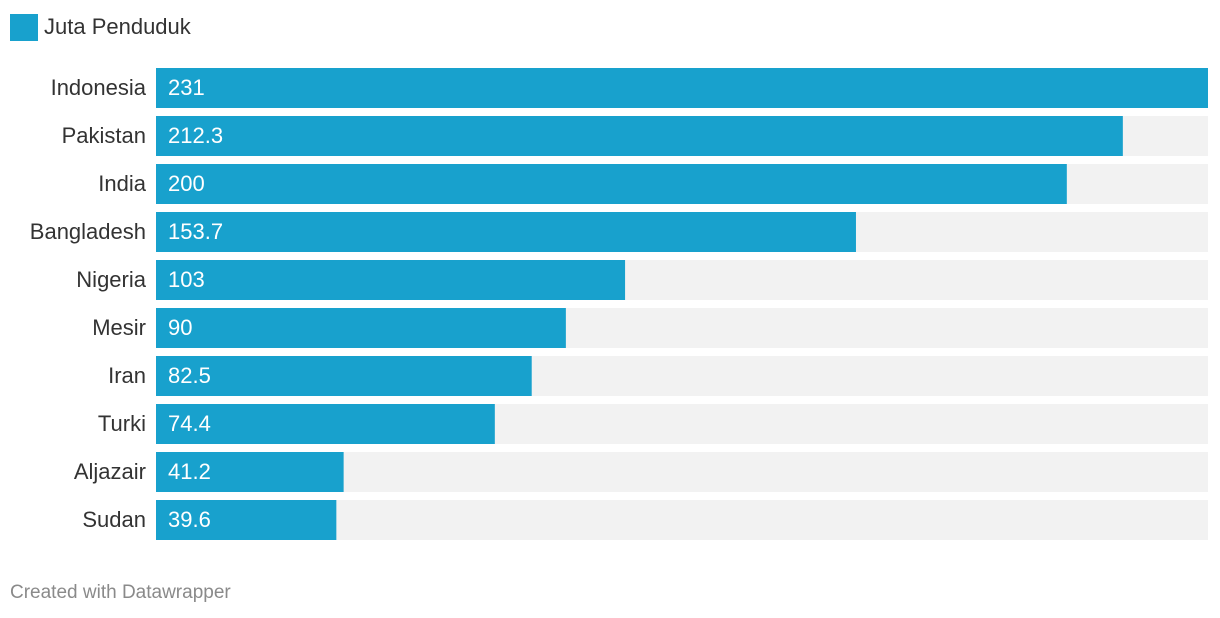 The width and height of the screenshot is (1220, 618). Describe the element at coordinates (186, 87) in the screenshot. I see `value-label: 231` at that location.